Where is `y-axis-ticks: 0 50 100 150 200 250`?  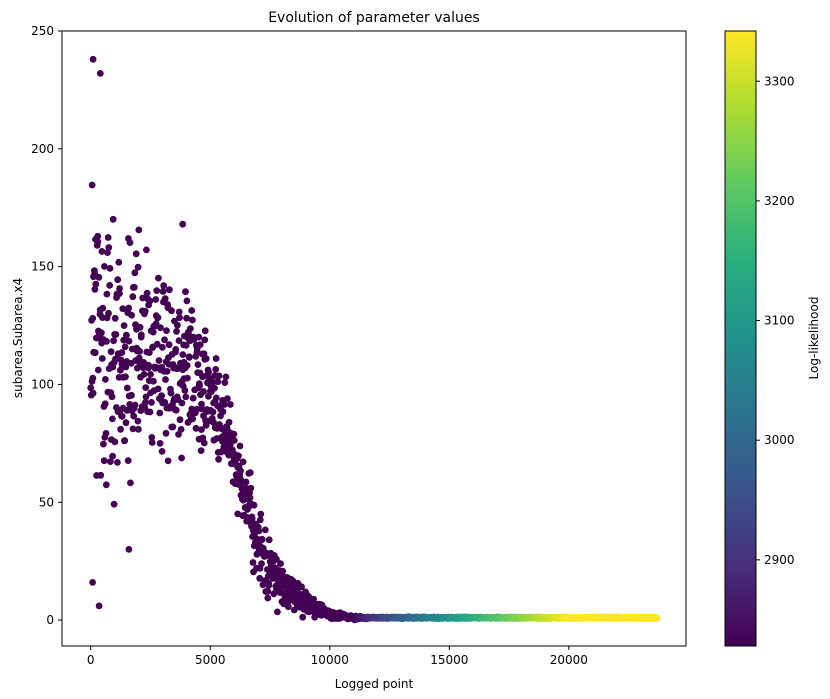 y-axis-ticks: 0 50 100 150 200 250 is located at coordinates (46, 325).